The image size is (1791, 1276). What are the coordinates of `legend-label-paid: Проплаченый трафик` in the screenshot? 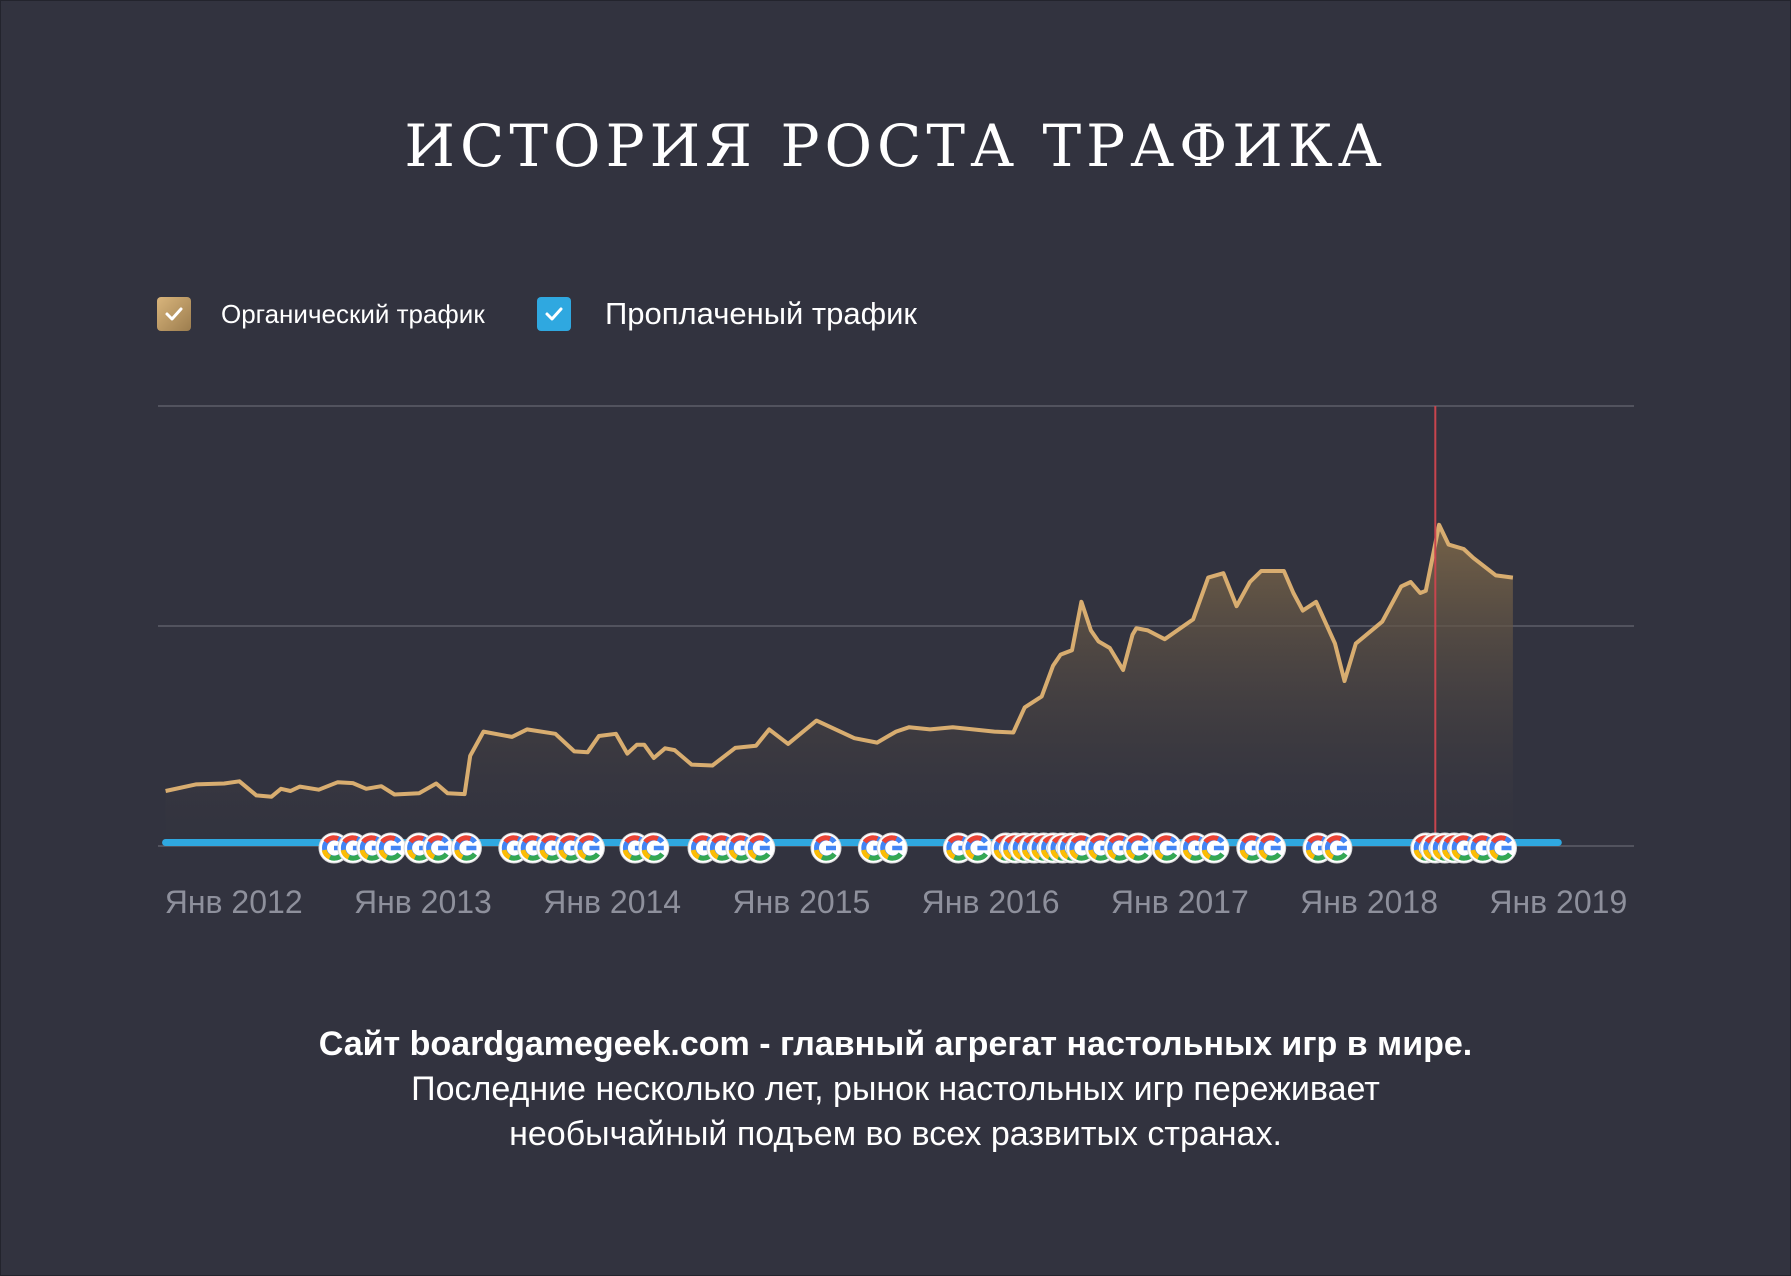 It's located at (761, 313).